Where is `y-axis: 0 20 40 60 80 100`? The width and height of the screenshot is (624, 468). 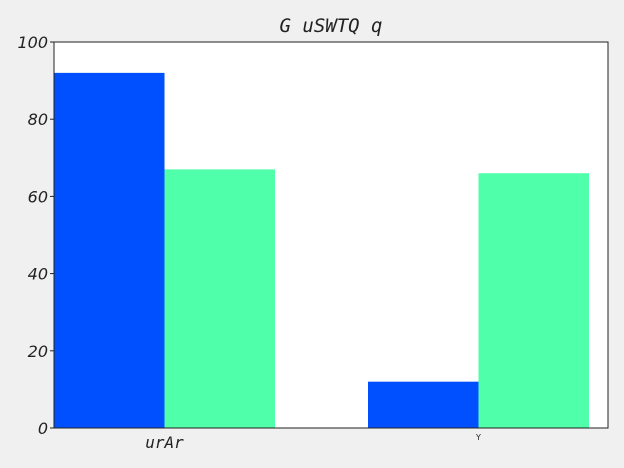
y-axis: 0 20 40 60 80 100 is located at coordinates (35, 235).